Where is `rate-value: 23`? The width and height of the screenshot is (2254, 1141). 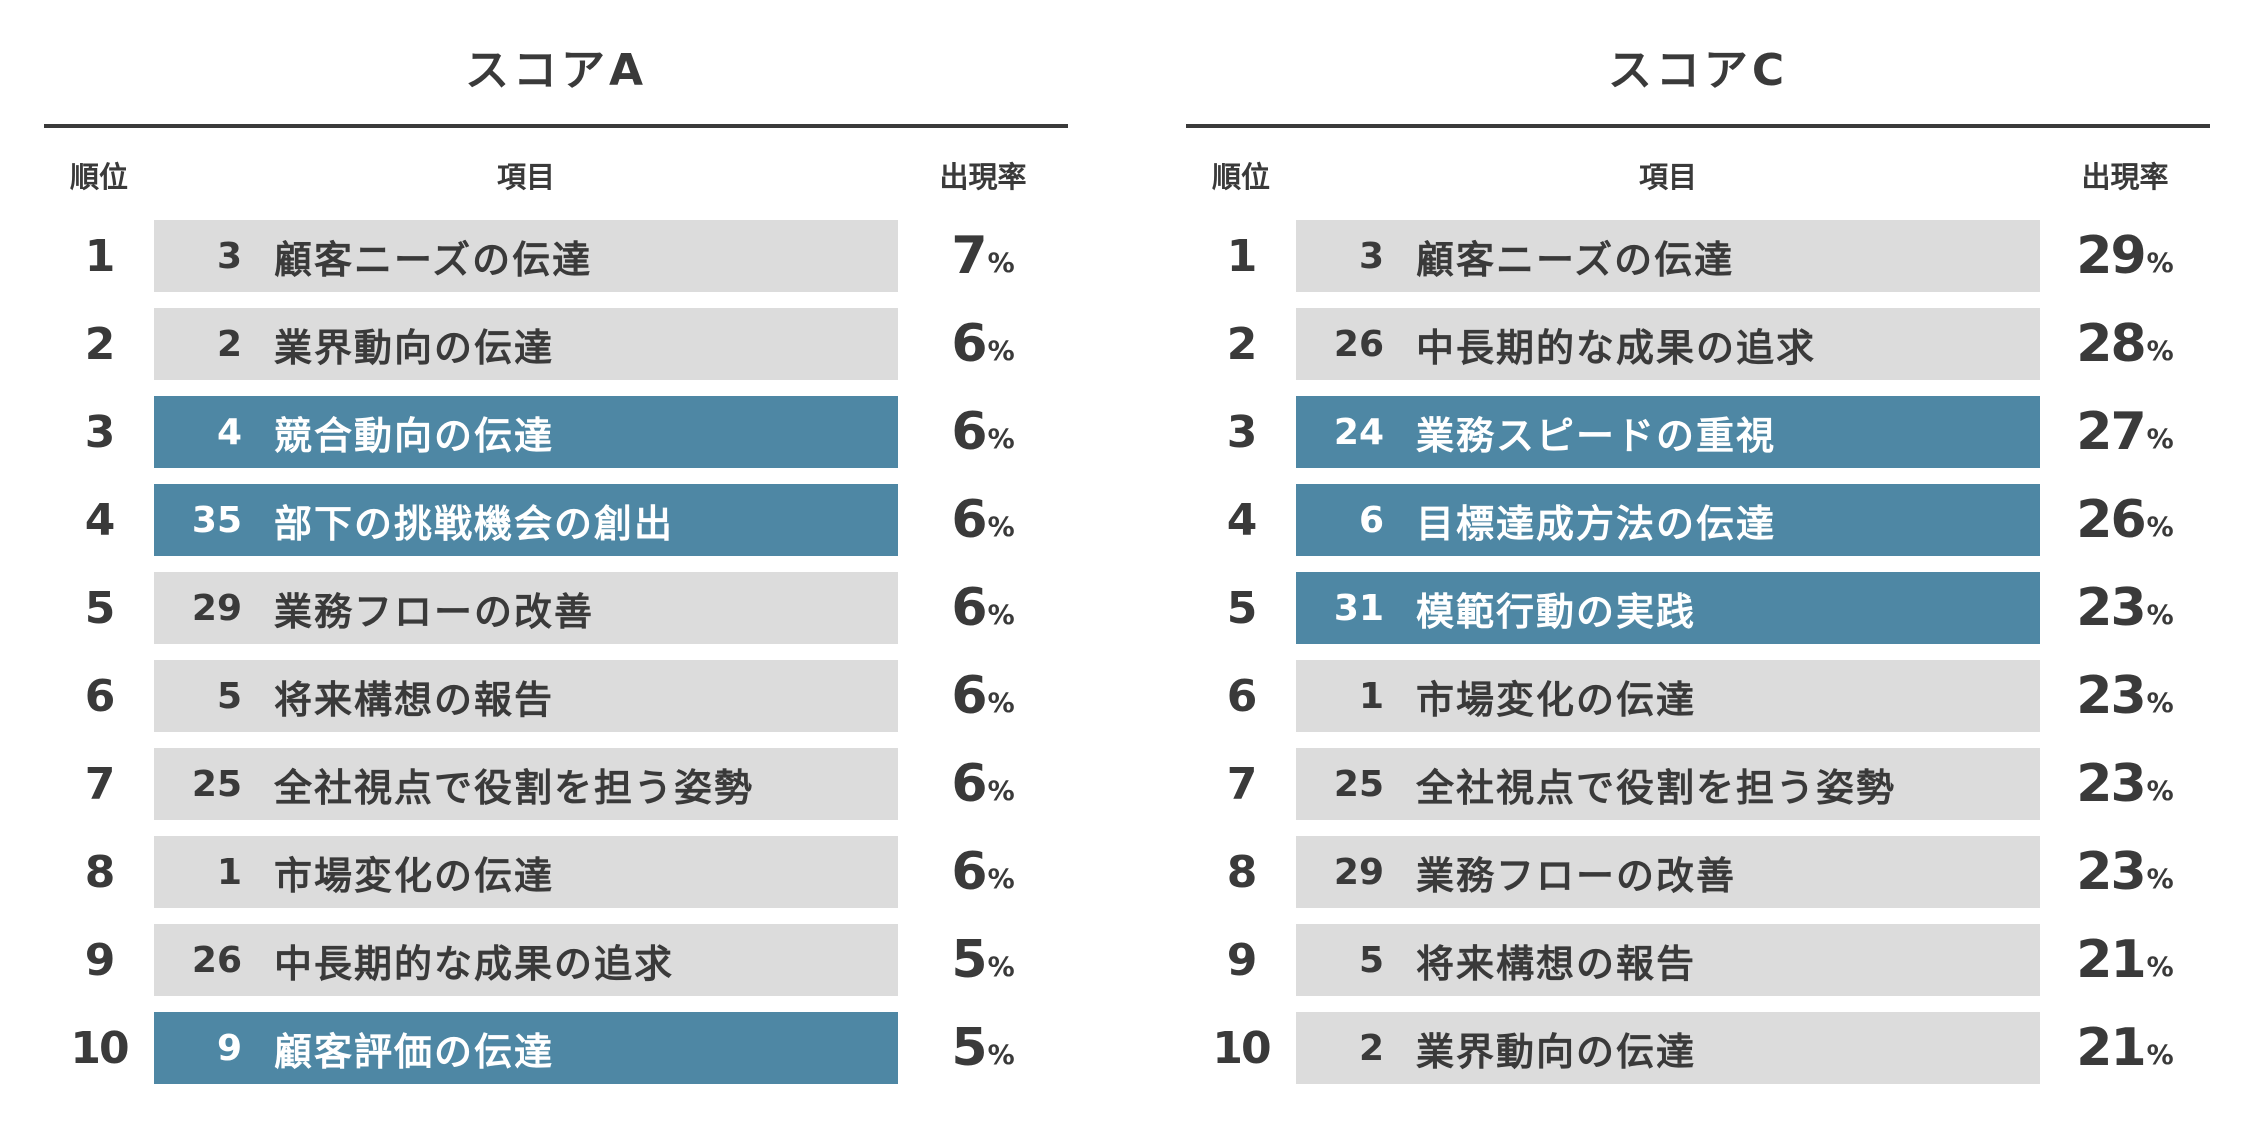
rate-value: 23 is located at coordinates (2111, 608).